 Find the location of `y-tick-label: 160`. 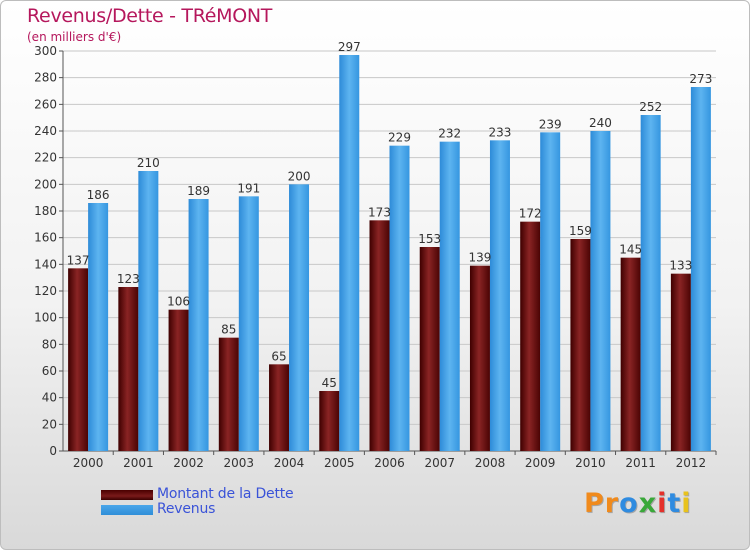

y-tick-label: 160 is located at coordinates (45, 238).